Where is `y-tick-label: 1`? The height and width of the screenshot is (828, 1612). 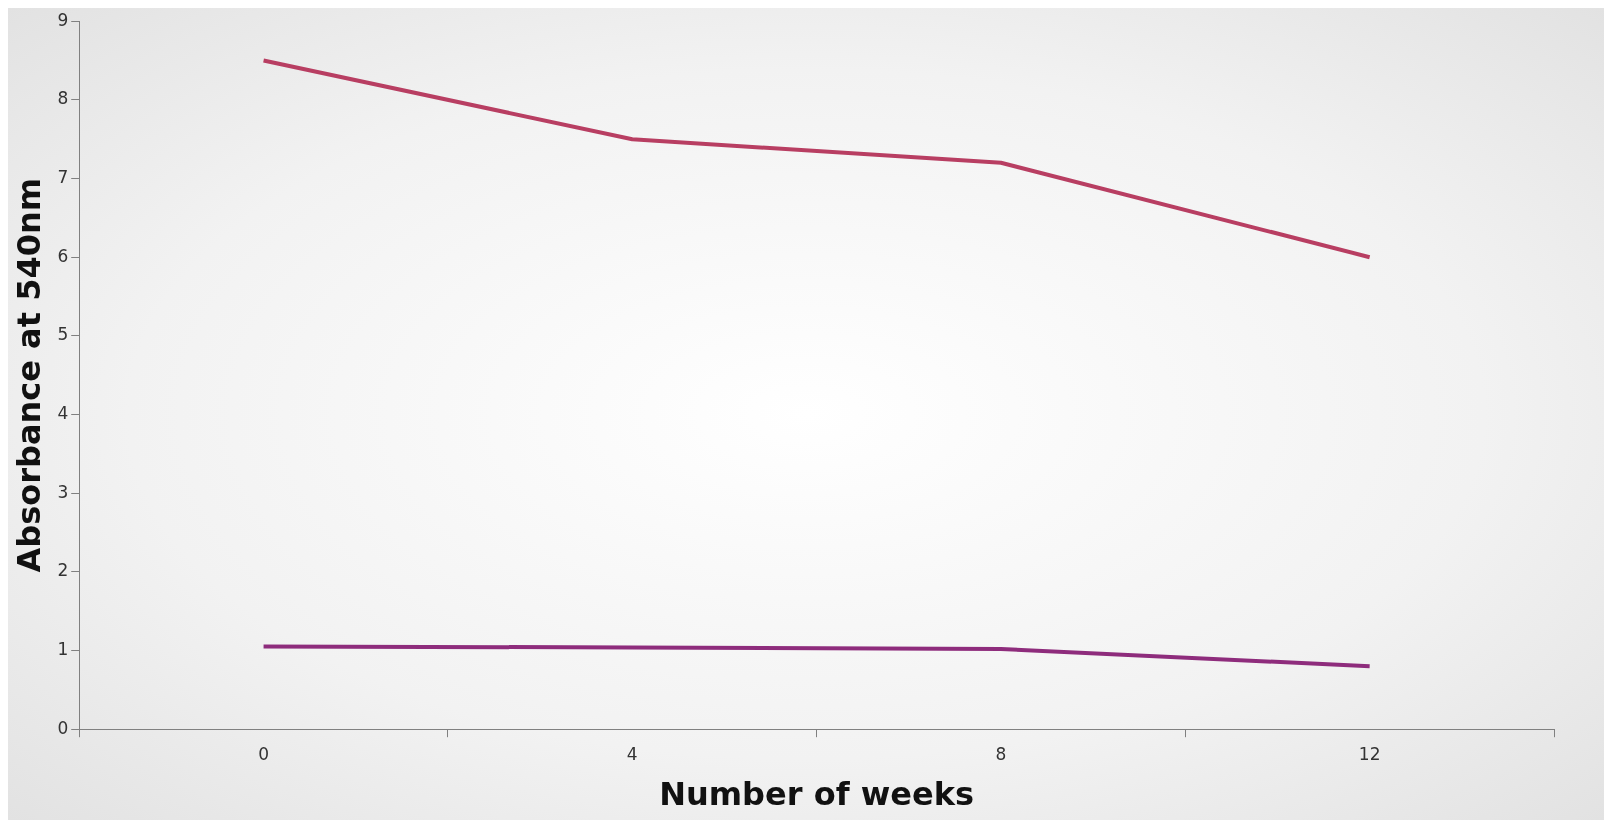
y-tick-label: 1 is located at coordinates (63, 648).